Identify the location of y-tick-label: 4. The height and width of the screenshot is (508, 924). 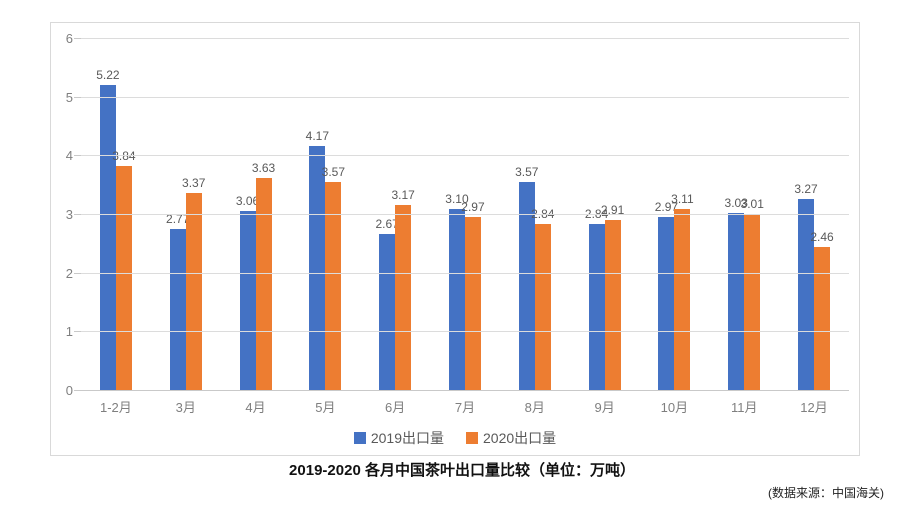
(69, 156).